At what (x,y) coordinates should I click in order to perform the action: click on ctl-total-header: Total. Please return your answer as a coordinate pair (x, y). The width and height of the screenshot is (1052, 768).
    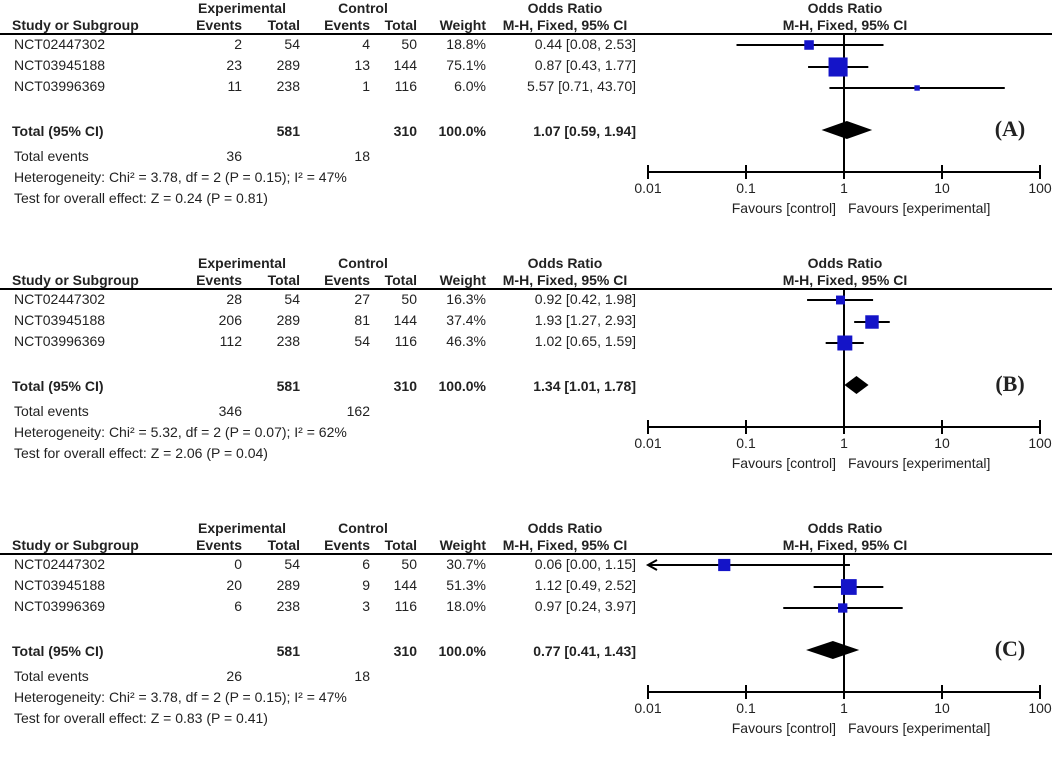
    Looking at the image, I should click on (400, 545).